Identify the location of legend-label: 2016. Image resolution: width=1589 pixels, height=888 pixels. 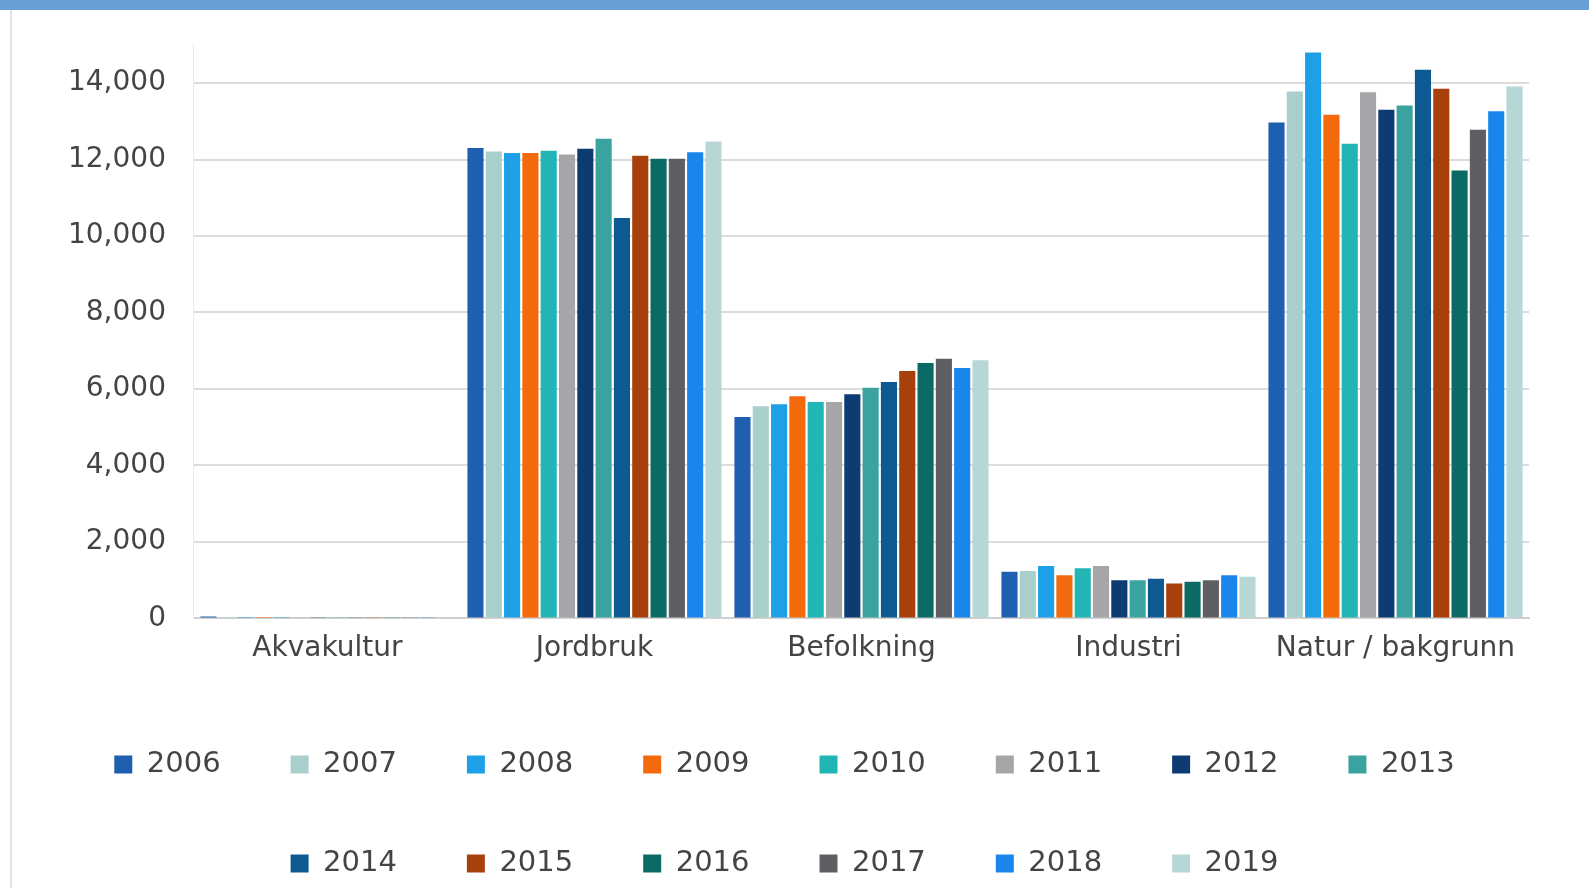
(712, 861).